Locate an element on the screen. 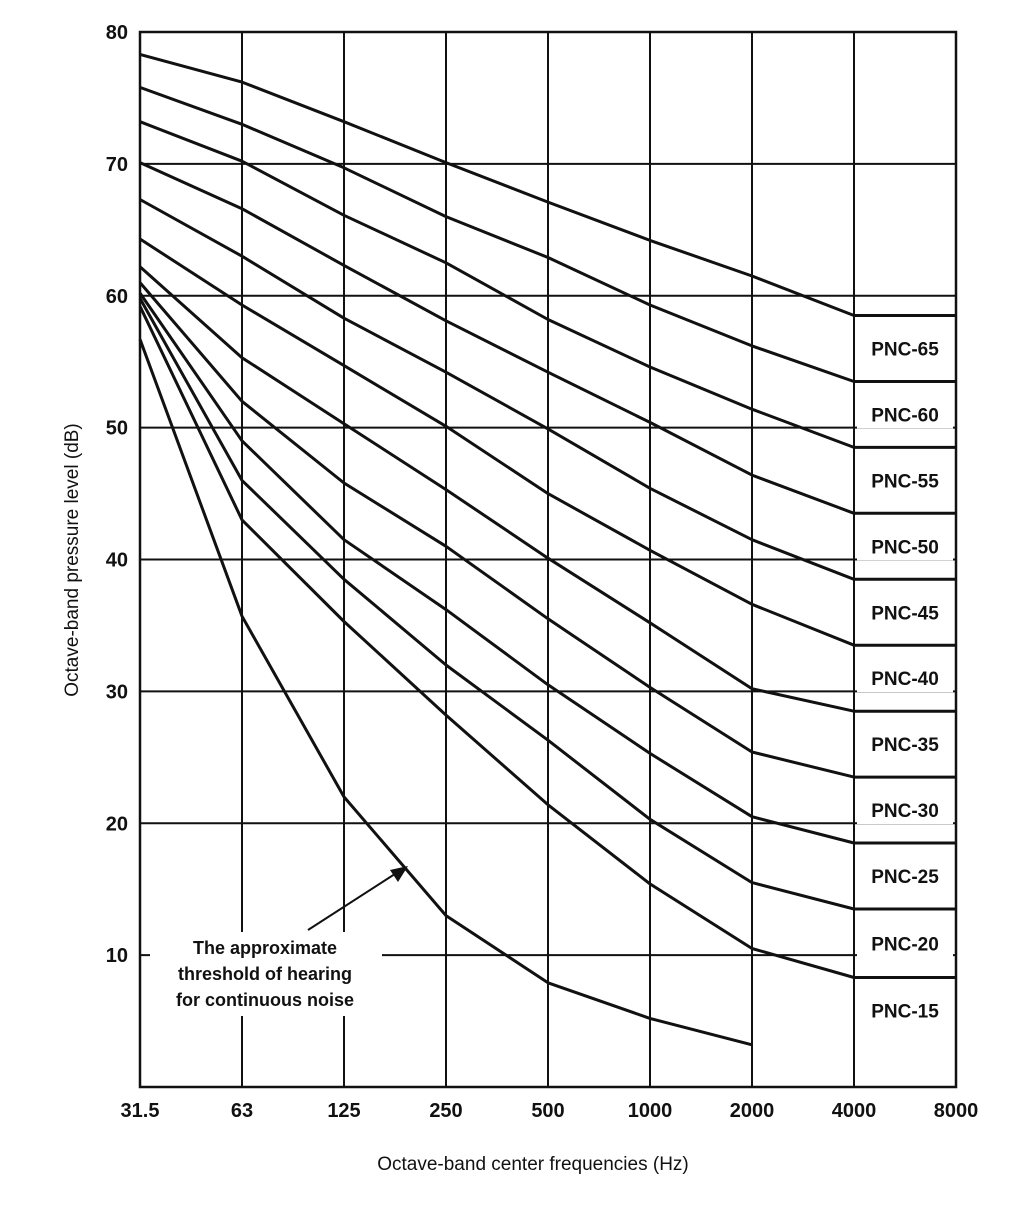 This screenshot has height=1232, width=1036. annotation-line-2: threshold of hearing is located at coordinates (265, 974).